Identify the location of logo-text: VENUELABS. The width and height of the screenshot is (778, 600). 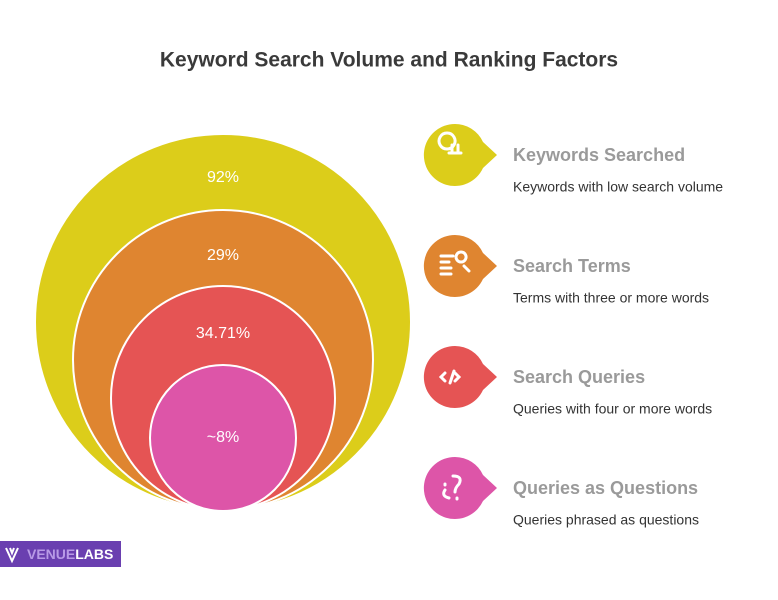
(70, 554).